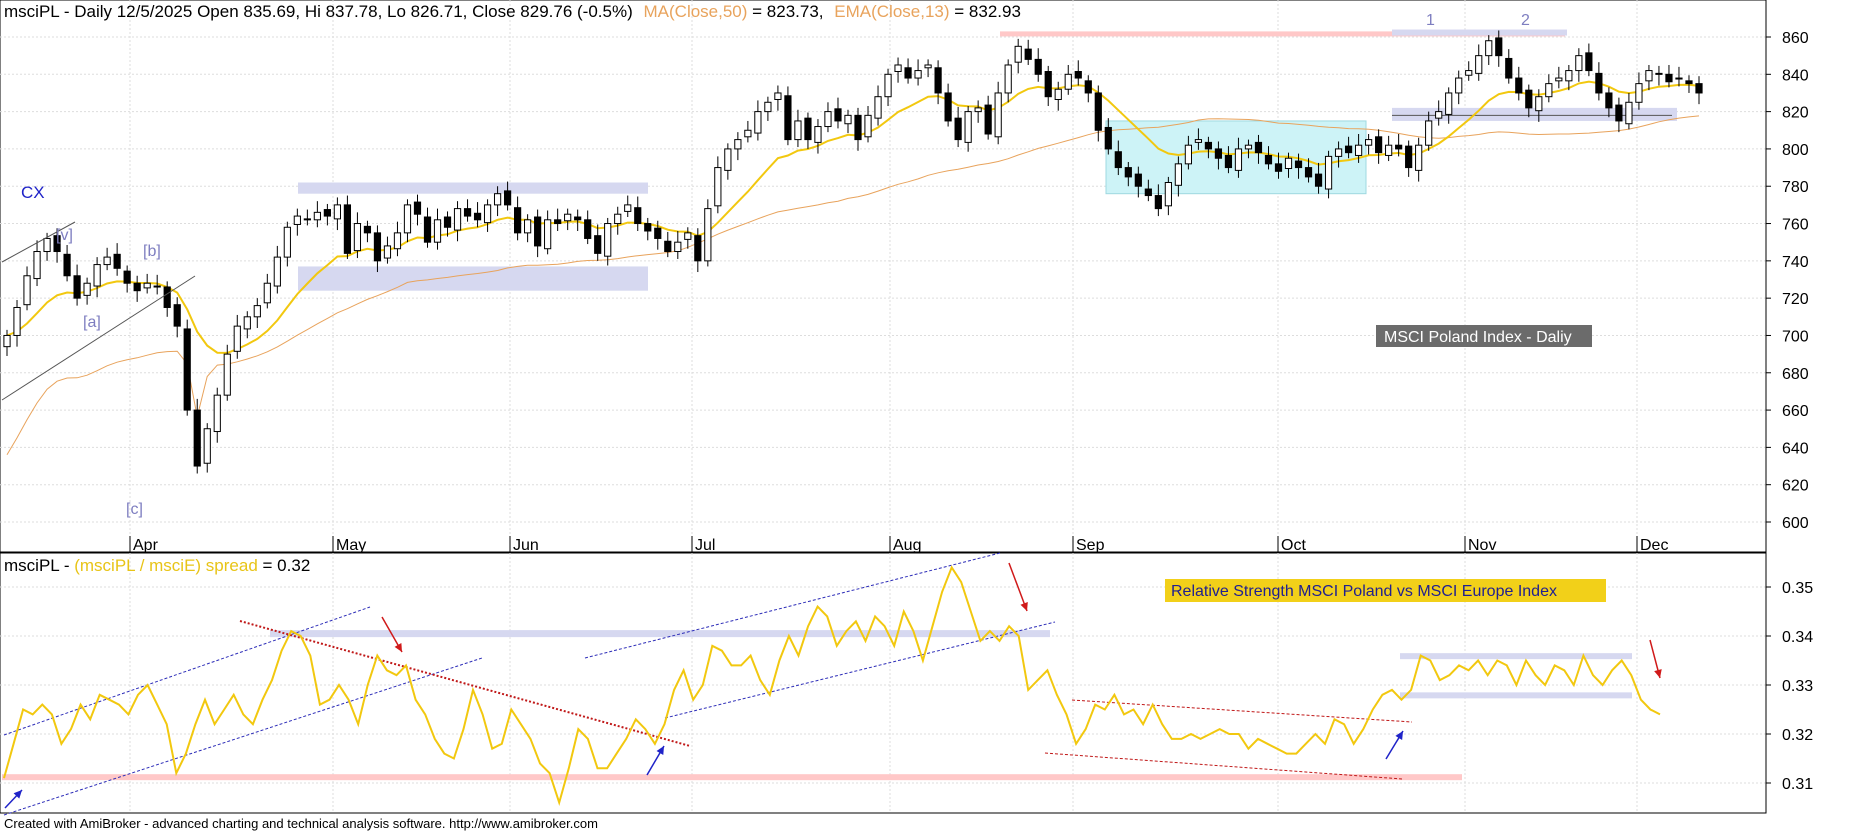 The width and height of the screenshot is (1850, 836). I want to click on month-label: Dec, so click(1654, 545).